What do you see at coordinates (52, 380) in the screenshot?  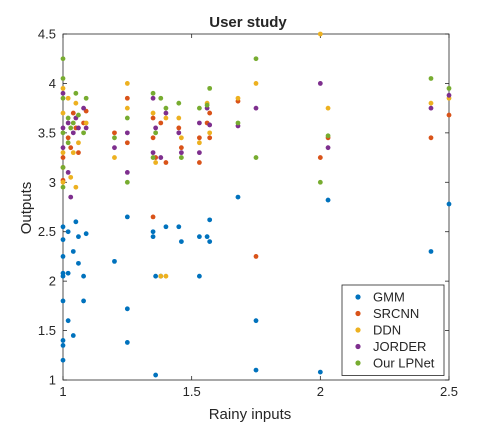 I see `y-tick-label: 1` at bounding box center [52, 380].